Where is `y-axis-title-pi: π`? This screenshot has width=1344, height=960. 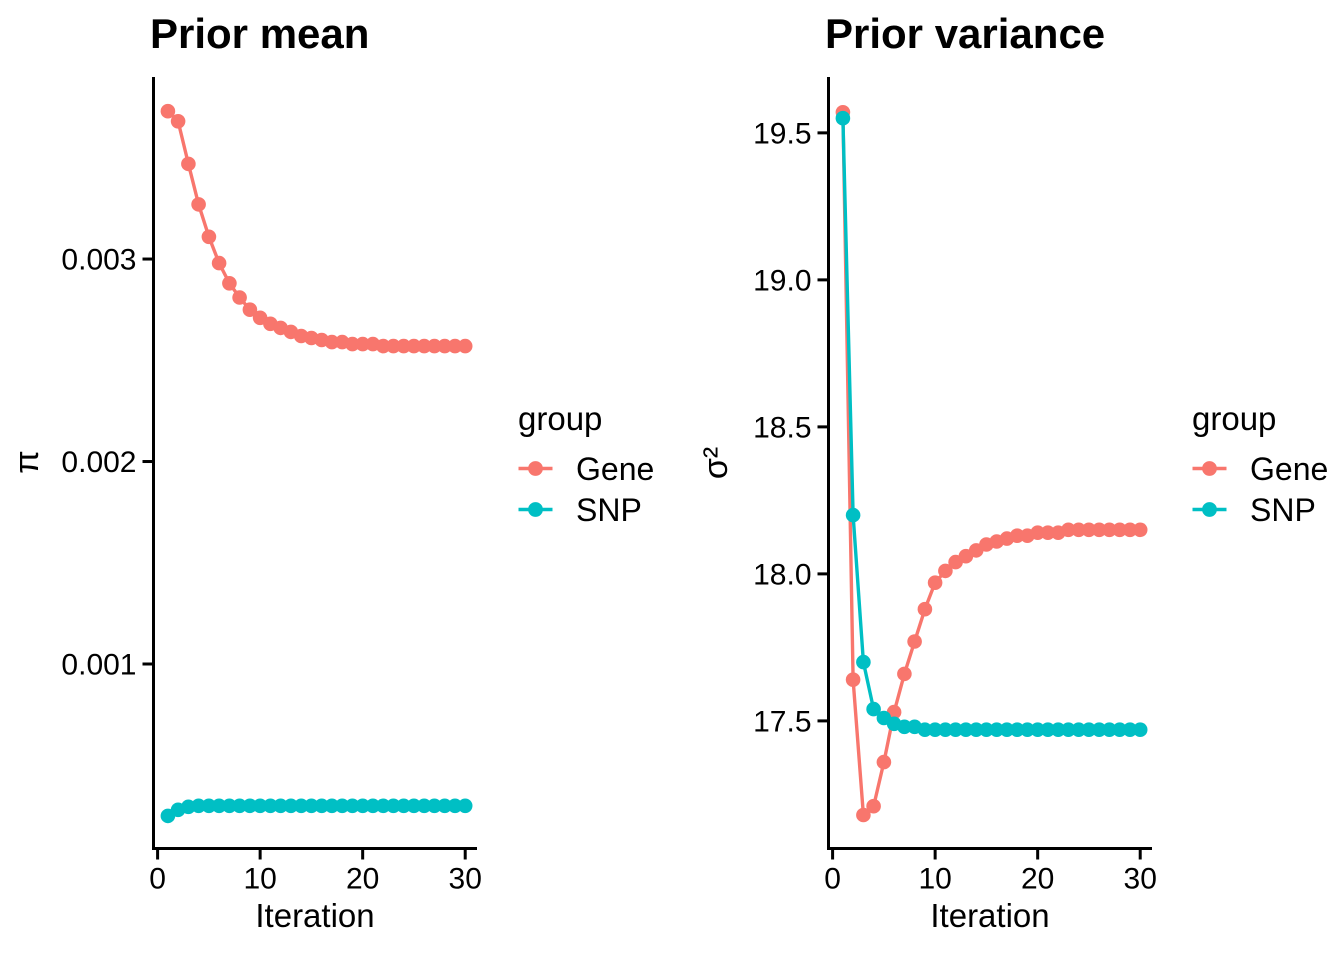
y-axis-title-pi: π is located at coordinates (27, 462).